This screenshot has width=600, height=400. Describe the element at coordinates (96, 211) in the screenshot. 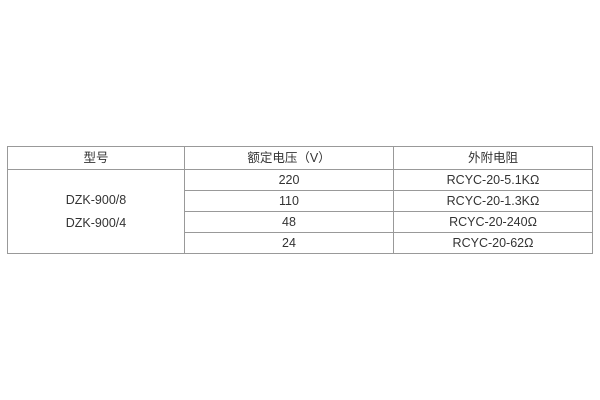

I see `model-cell: DZK-900/8 DZK-900/4` at that location.